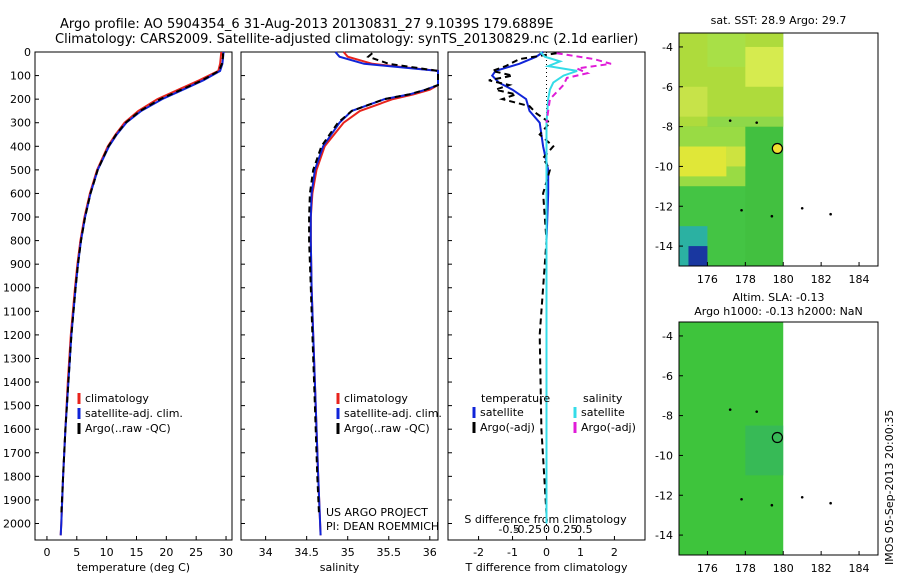 The image size is (900, 580). I want to click on difference-legend-t-argo-label: Argo(-adj), so click(507, 427).